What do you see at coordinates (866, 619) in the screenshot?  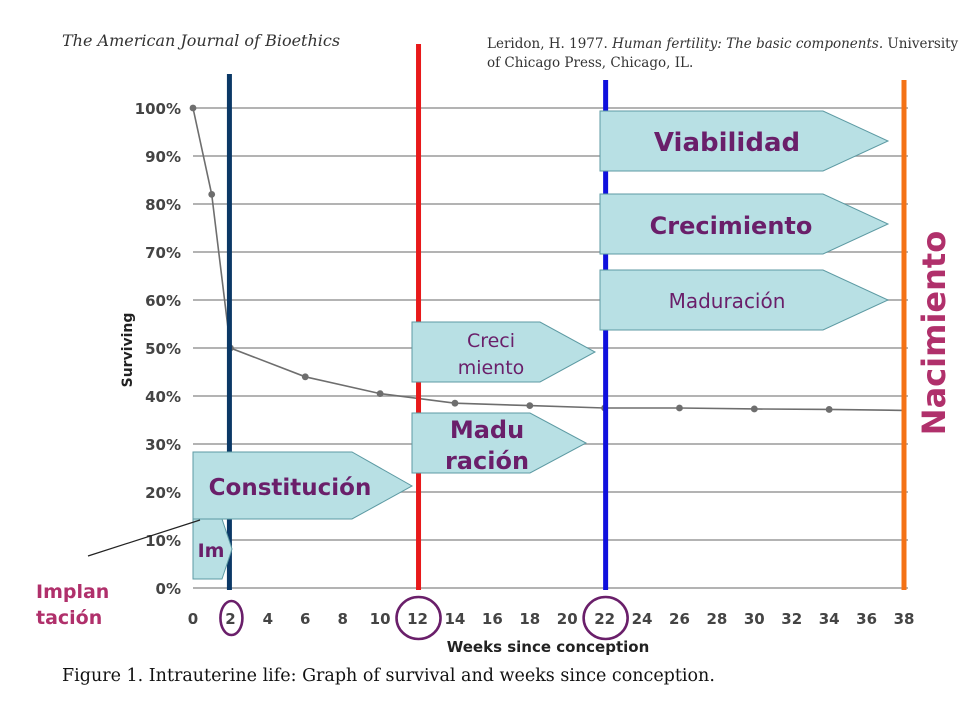 I see `x-tick-label: 36` at bounding box center [866, 619].